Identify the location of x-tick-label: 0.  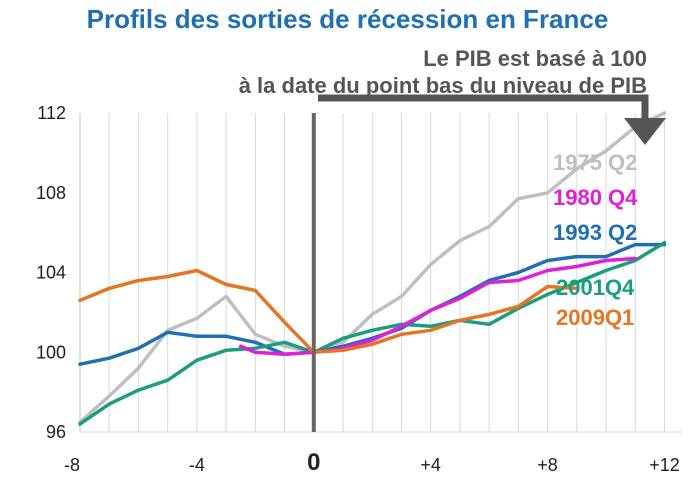
(313, 462).